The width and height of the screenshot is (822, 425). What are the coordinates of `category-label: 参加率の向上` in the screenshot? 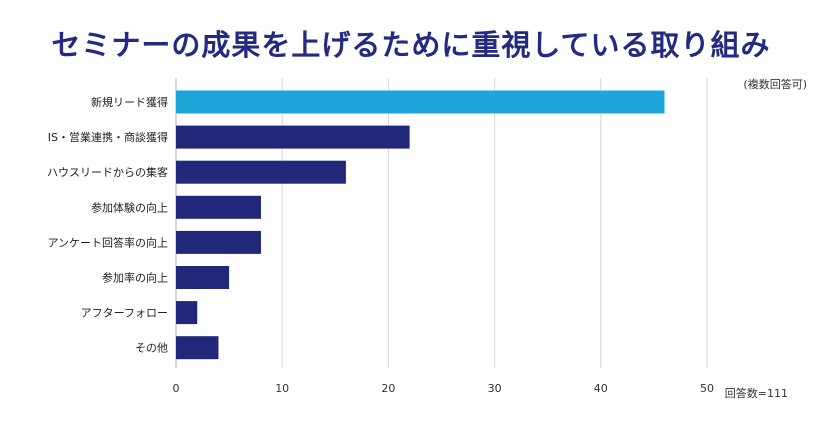 It's located at (135, 278).